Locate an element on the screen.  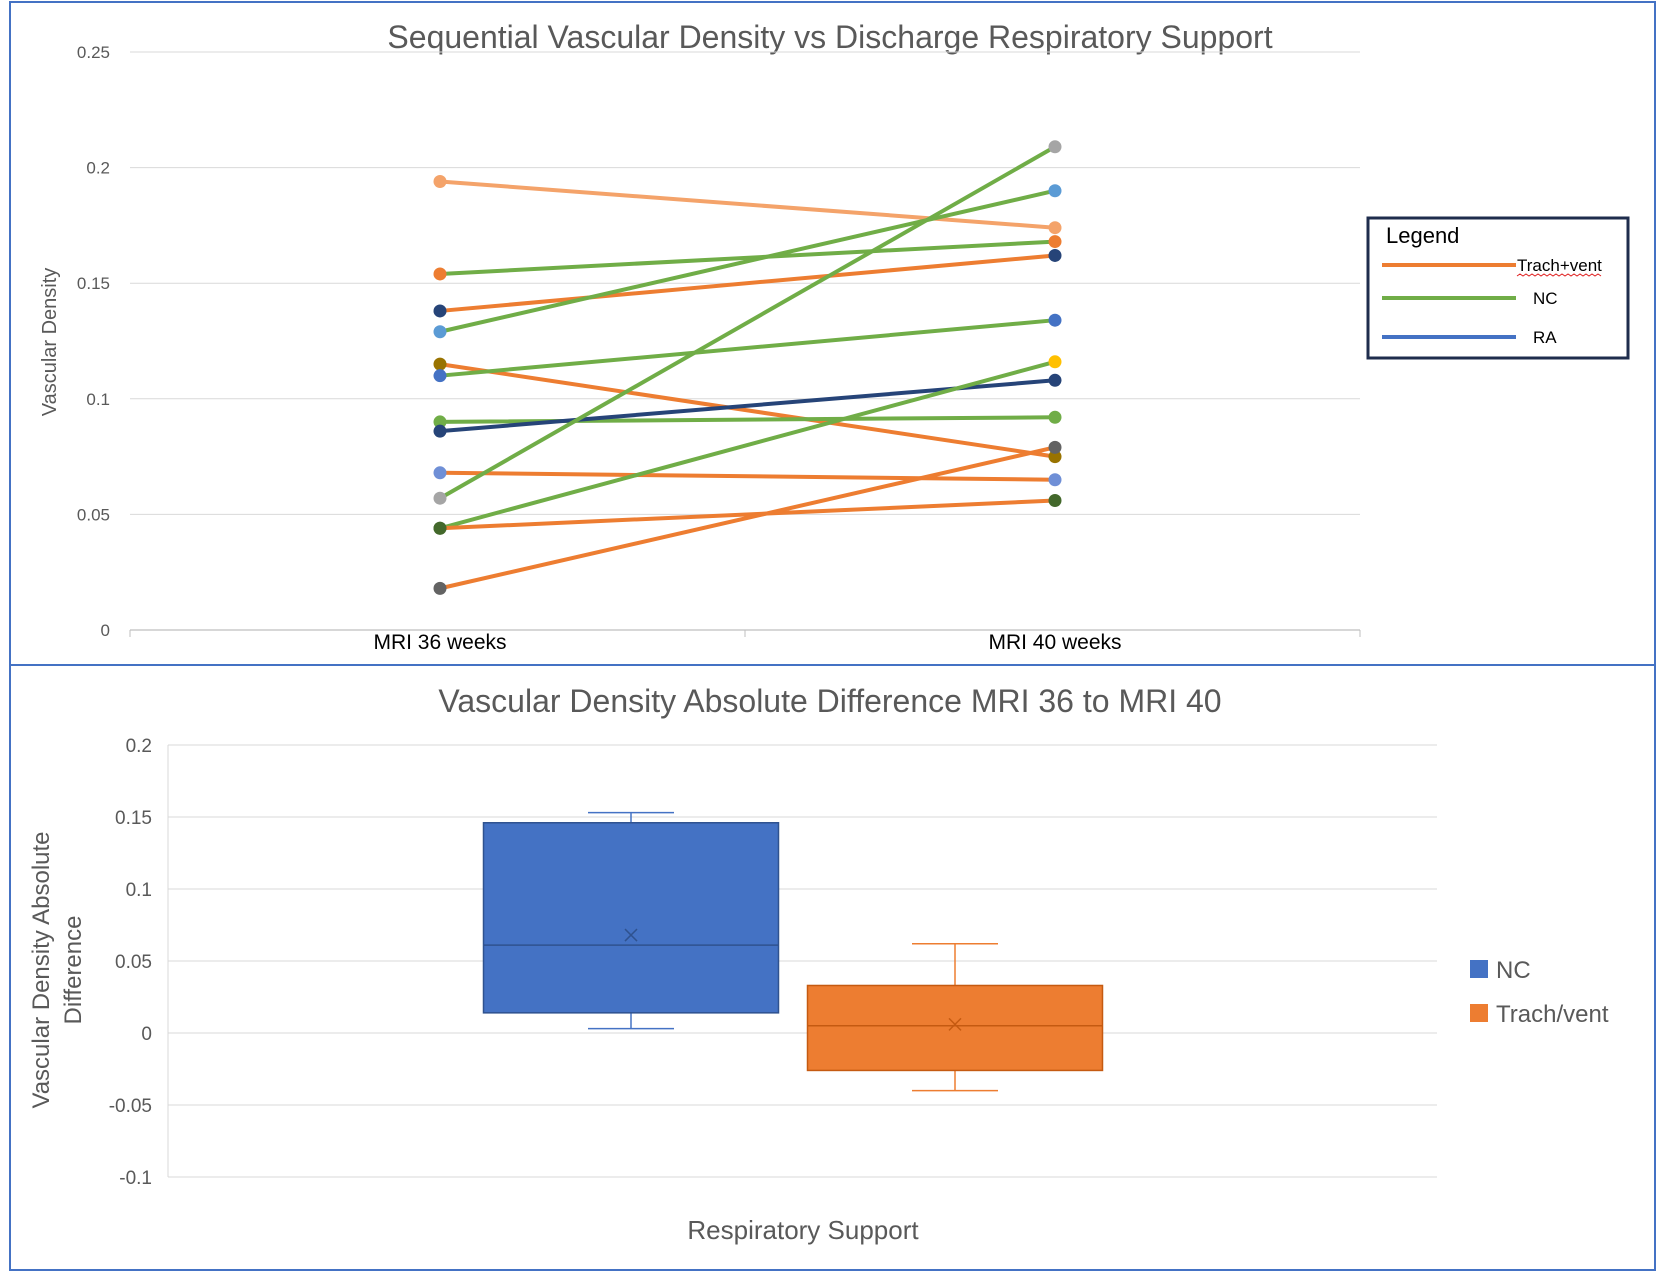
line-chart-series is located at coordinates (747, 367).